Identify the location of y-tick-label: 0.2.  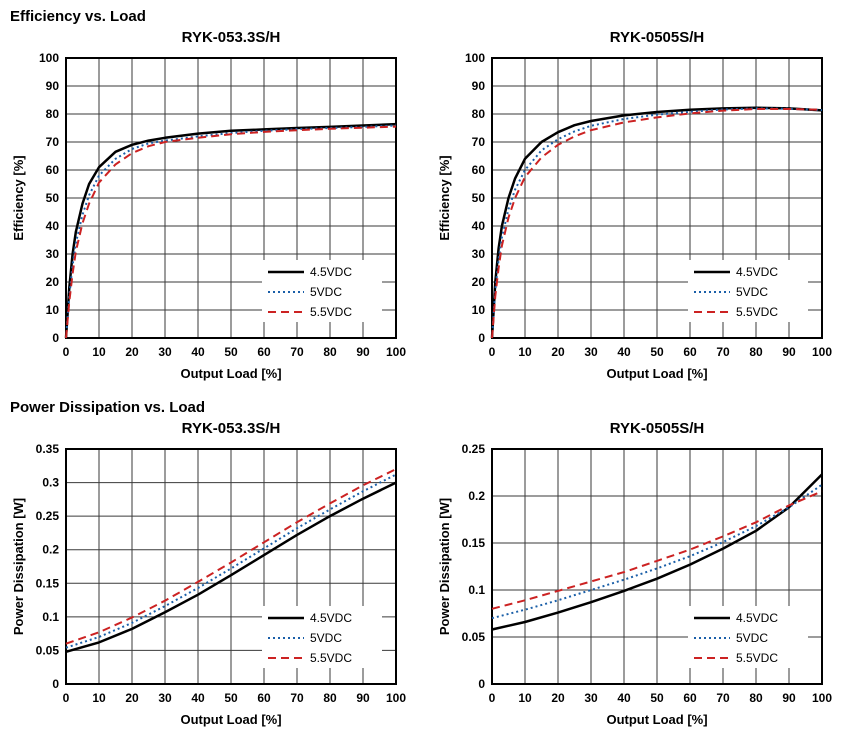
(50, 550).